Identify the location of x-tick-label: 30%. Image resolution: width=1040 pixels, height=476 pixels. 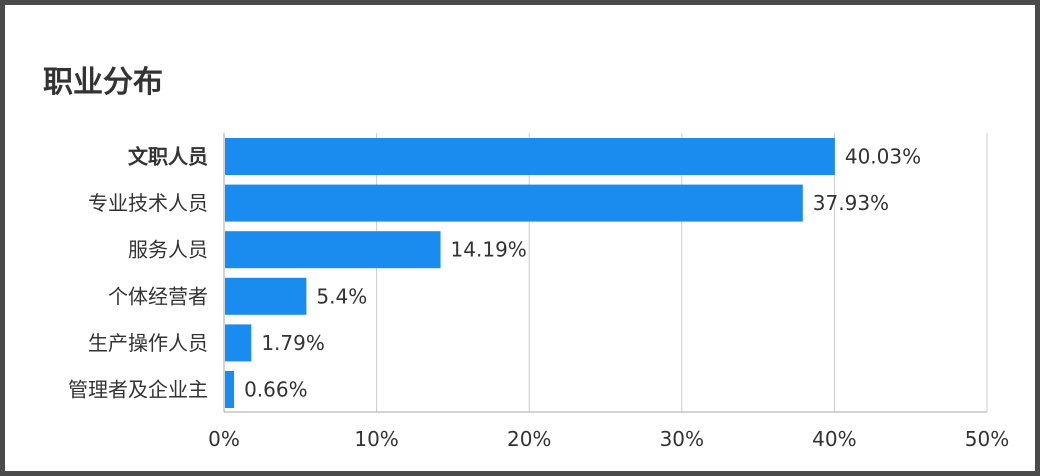
(682, 439).